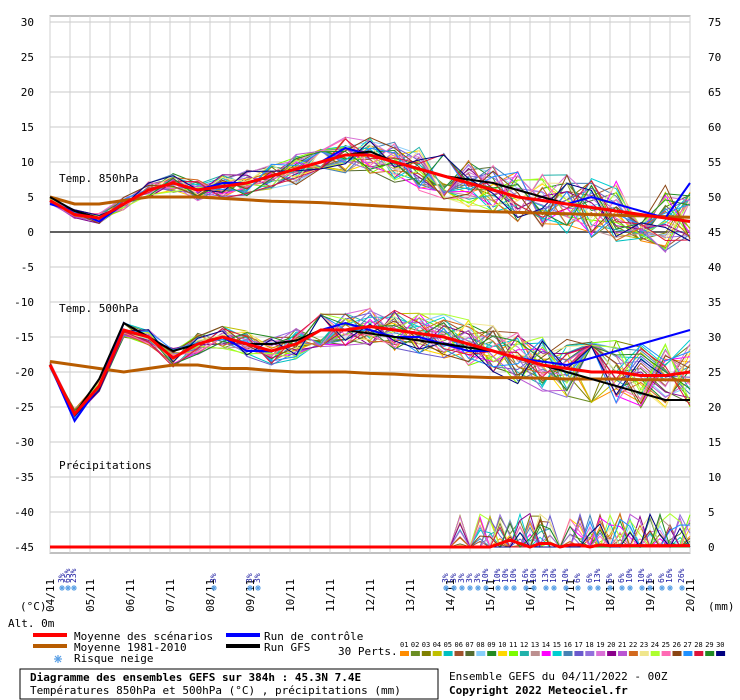  What do you see at coordinates (597, 575) in the screenshot?
I see `snow-risk-label: 13%` at bounding box center [597, 575].